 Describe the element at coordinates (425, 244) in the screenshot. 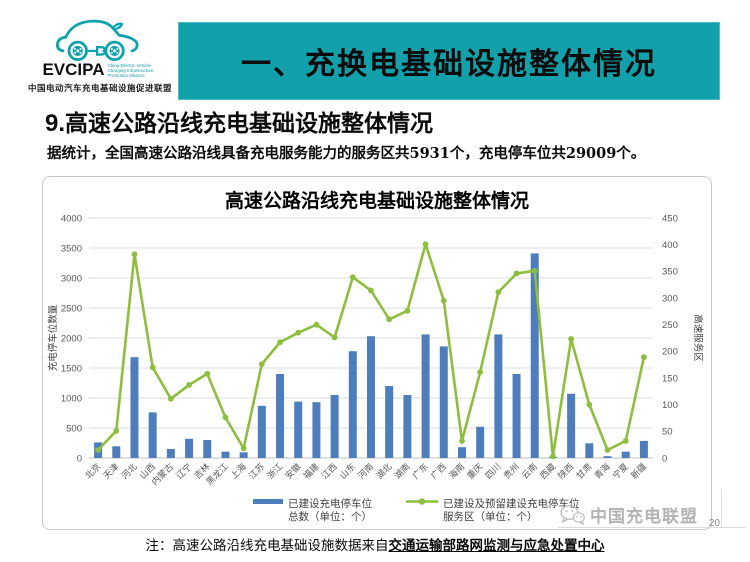

I see `point-广东` at that location.